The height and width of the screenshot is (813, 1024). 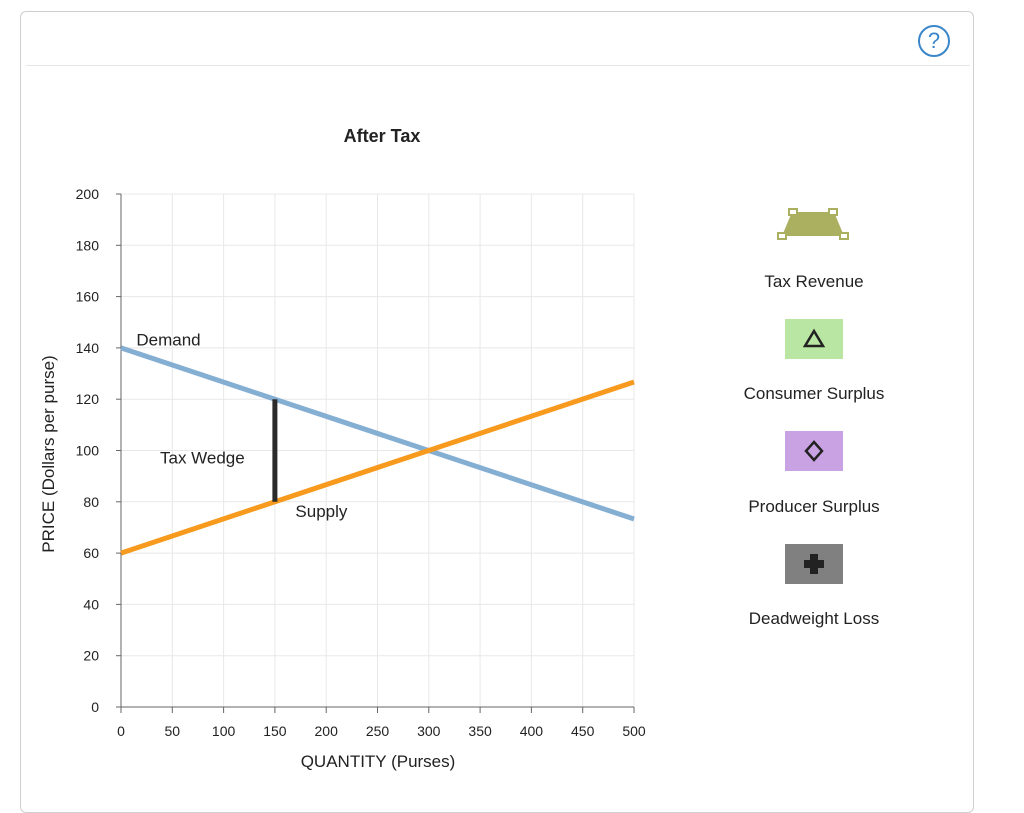 I want to click on x-tick-label: 100, so click(x=224, y=731).